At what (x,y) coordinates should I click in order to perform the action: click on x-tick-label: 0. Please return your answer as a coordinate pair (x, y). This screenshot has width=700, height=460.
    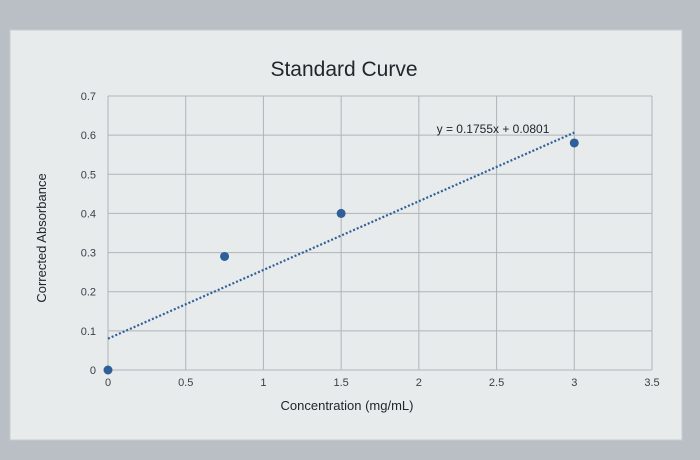
    Looking at the image, I should click on (108, 383).